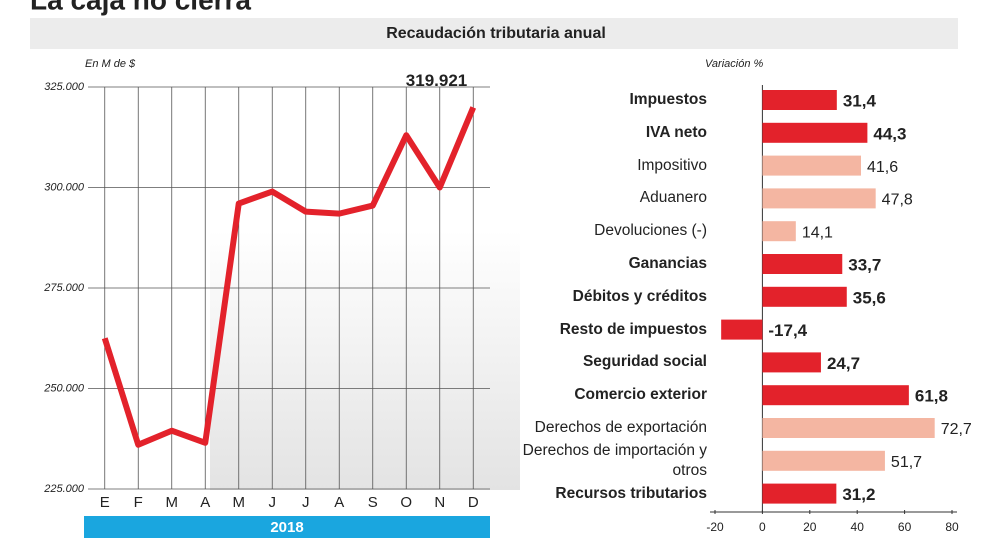 Image resolution: width=992 pixels, height=558 pixels. What do you see at coordinates (64, 388) in the screenshot?
I see `y-tick-label: 250.000` at bounding box center [64, 388].